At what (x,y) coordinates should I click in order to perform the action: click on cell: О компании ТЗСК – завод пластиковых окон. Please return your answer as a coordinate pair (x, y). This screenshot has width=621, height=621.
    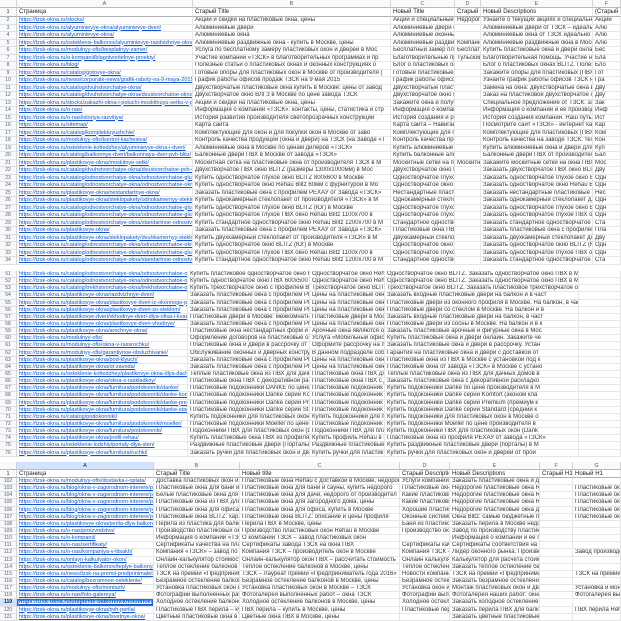
    Looking at the image, I should click on (320, 539).